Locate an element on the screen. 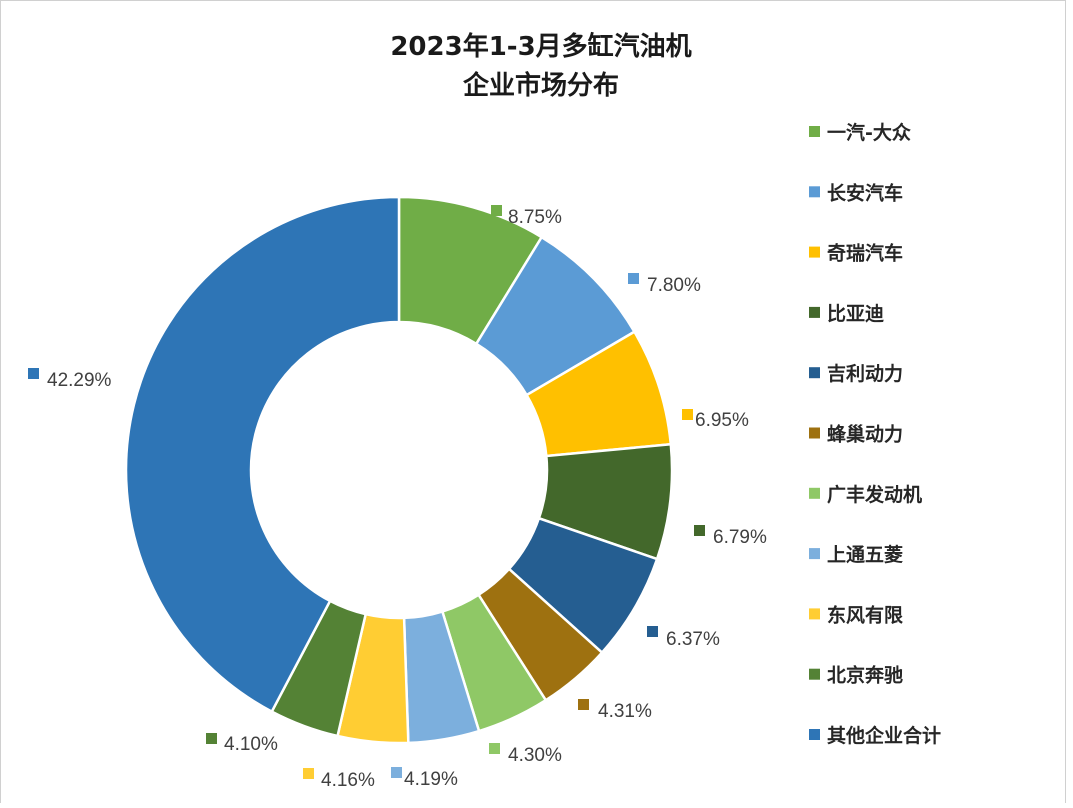 The width and height of the screenshot is (1073, 808). legend-item-8: 上通五菱 is located at coordinates (856, 554).